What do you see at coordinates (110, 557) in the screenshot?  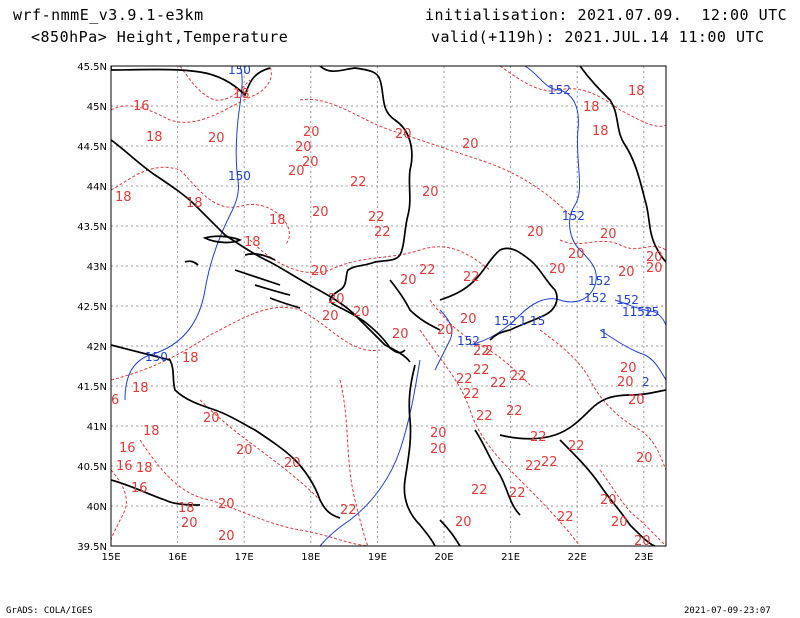 I see `lon-tick-label: 15E` at bounding box center [110, 557].